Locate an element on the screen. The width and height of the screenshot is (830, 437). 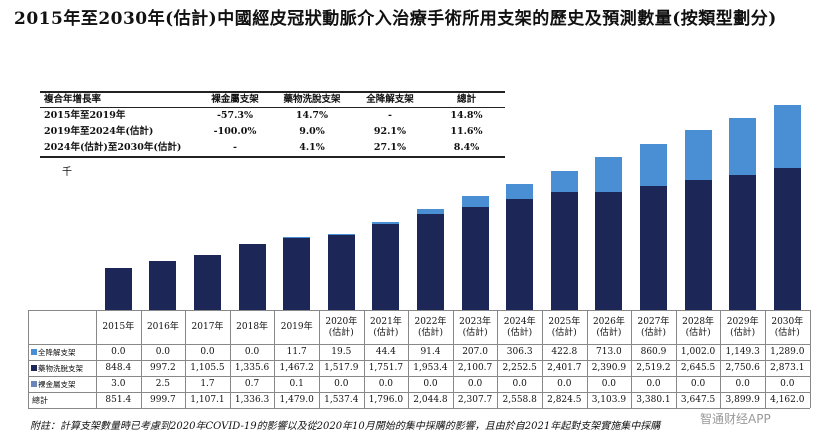
value-label: 3.0 is located at coordinates (118, 383).